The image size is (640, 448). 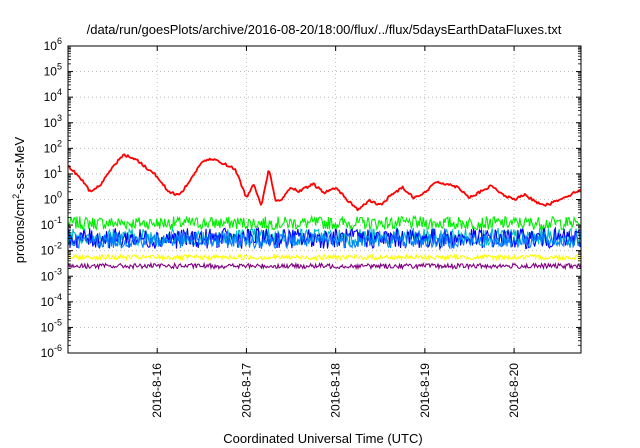 What do you see at coordinates (514, 390) in the screenshot?
I see `x-tick-label: 2016-8-20` at bounding box center [514, 390].